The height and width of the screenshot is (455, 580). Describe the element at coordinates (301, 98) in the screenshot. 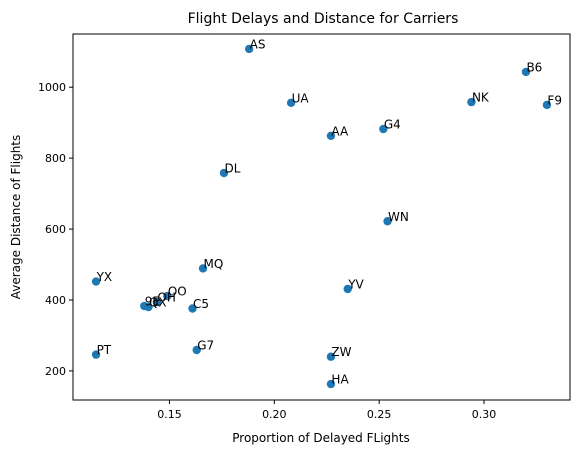

I see `point-label: UA` at that location.